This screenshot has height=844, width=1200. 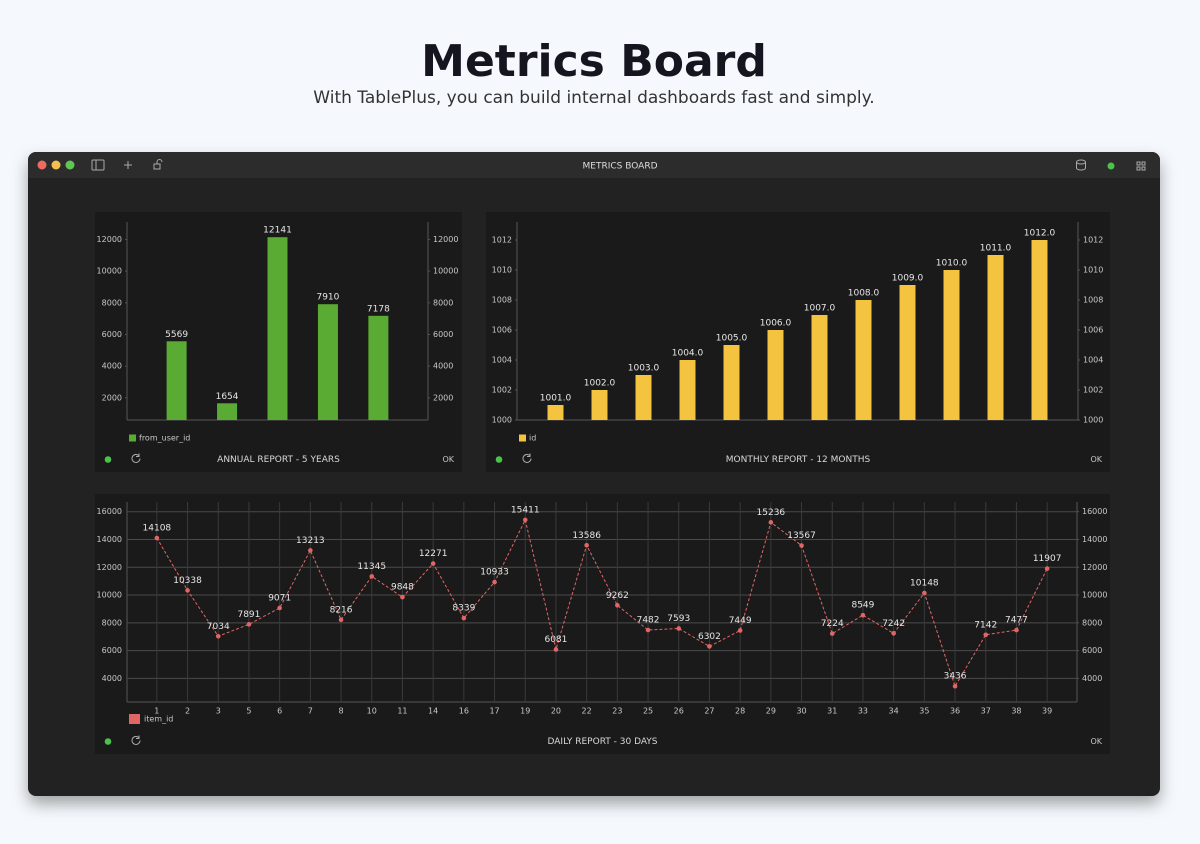 I want to click on data-label: 7034, so click(x=218, y=627).